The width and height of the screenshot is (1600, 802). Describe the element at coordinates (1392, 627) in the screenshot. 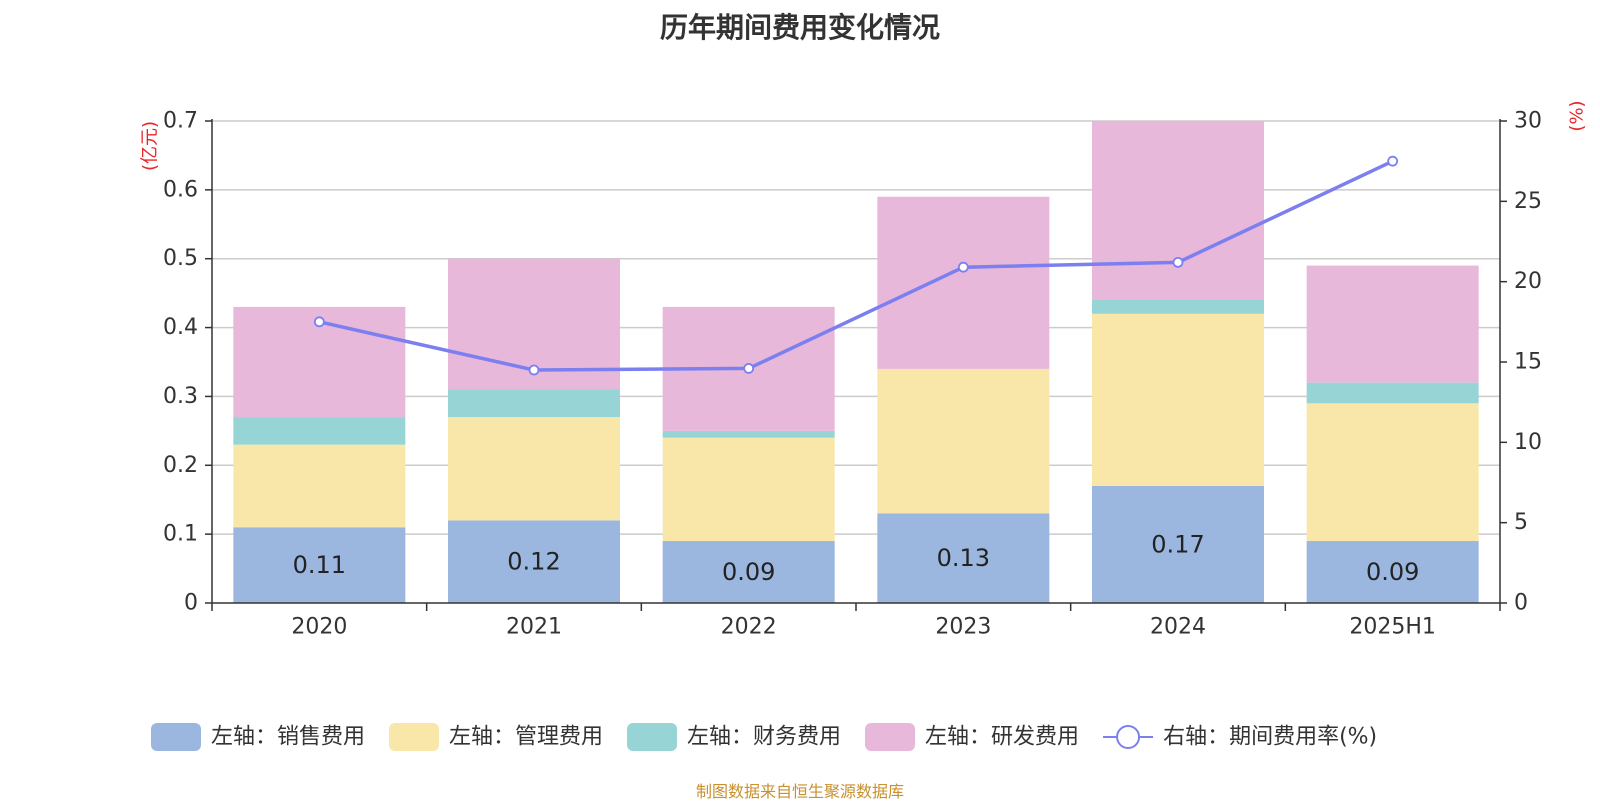

I see `x-axis-tick-label: 2025H1` at that location.